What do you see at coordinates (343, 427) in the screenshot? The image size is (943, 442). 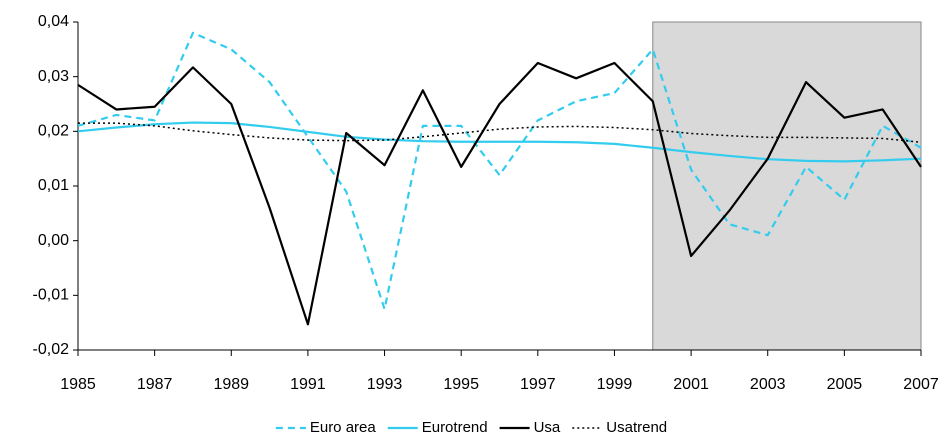 I see `legend-label: Euro area` at bounding box center [343, 427].